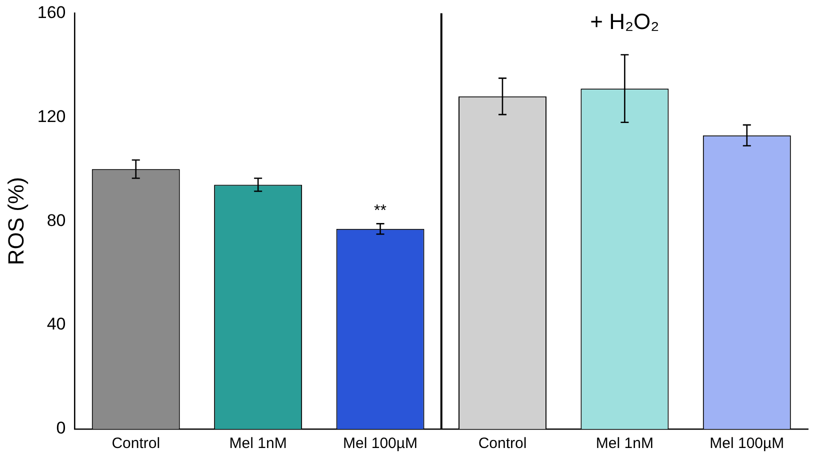 This screenshot has width=818, height=459. Describe the element at coordinates (15, 221) in the screenshot. I see `y-axis-title: ROS (%)` at that location.